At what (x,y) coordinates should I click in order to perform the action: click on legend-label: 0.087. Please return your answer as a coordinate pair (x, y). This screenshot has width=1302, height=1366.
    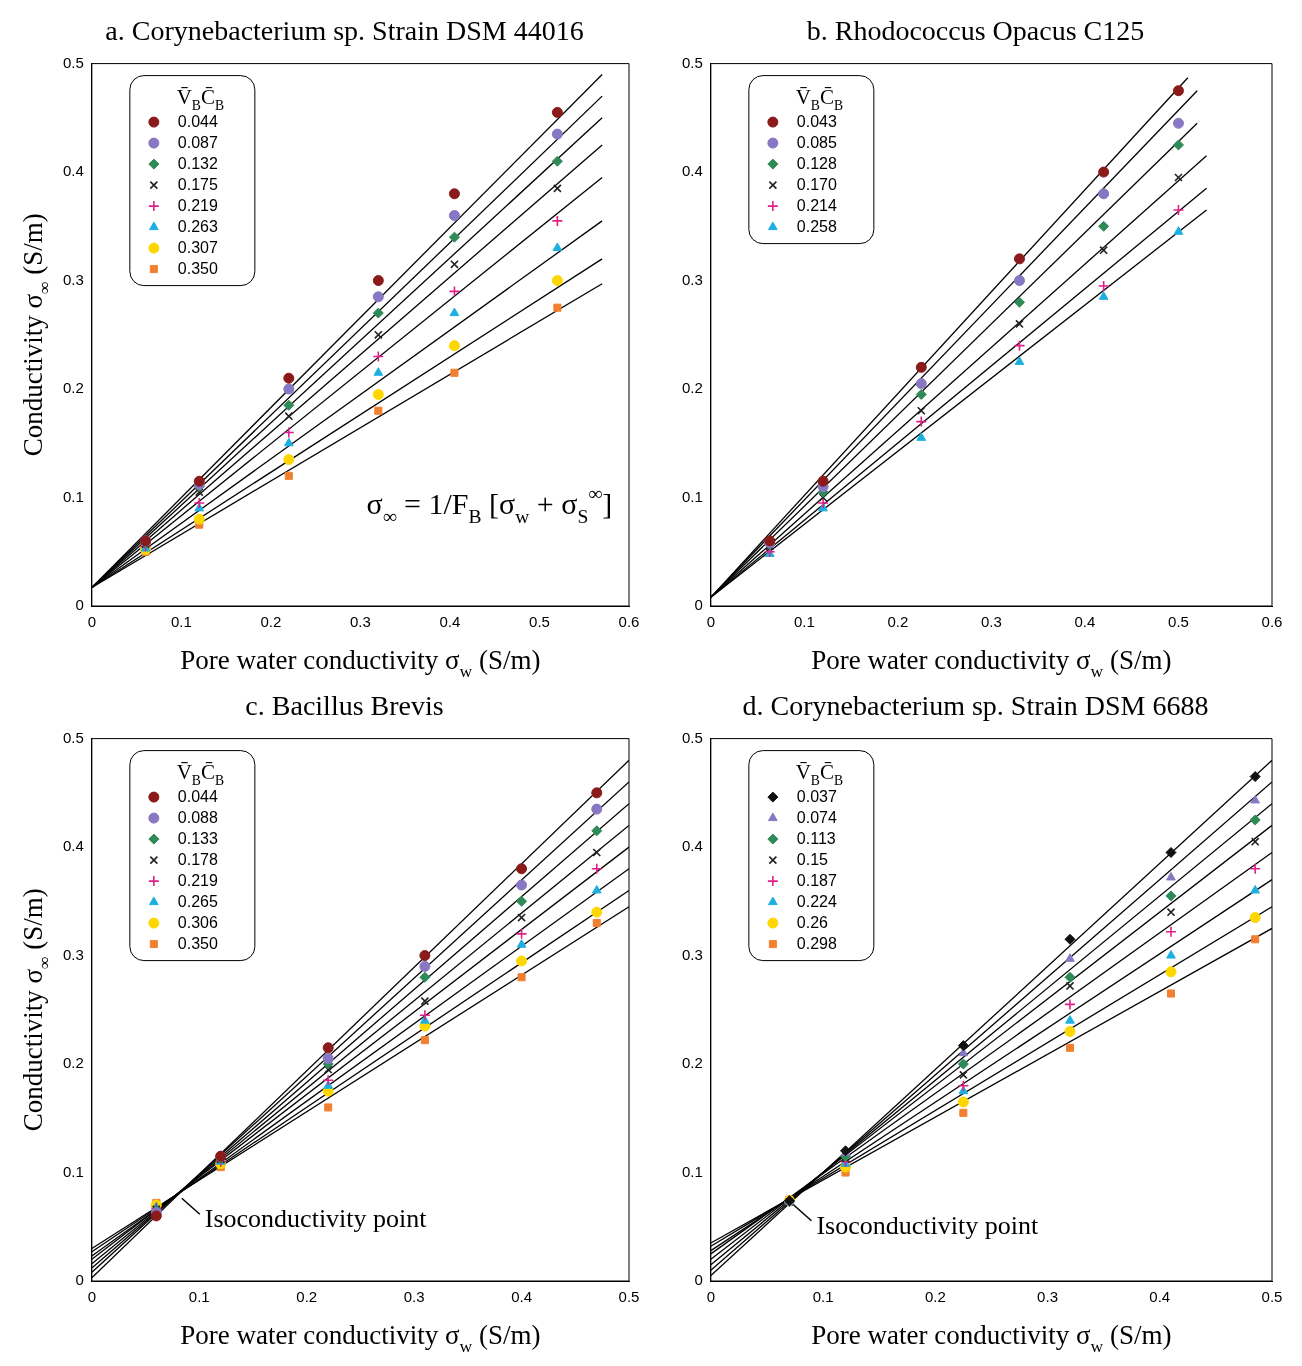
    Looking at the image, I should click on (197, 142).